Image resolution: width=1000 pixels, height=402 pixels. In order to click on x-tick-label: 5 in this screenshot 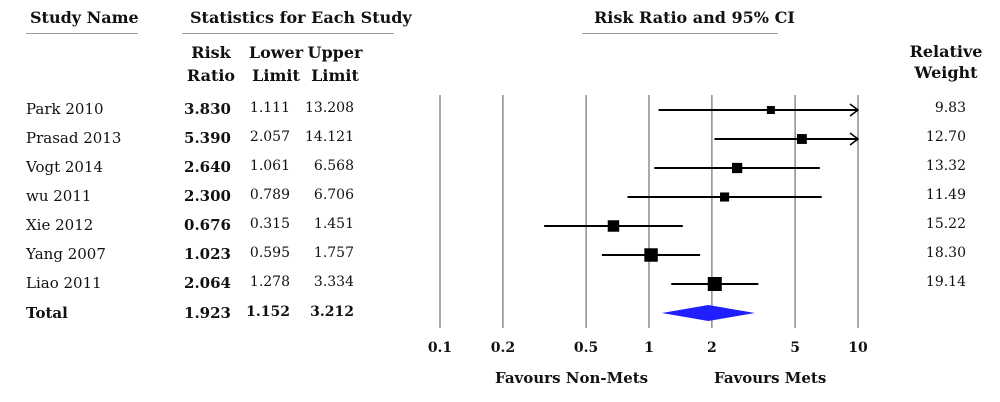, I will do `click(795, 348)`.